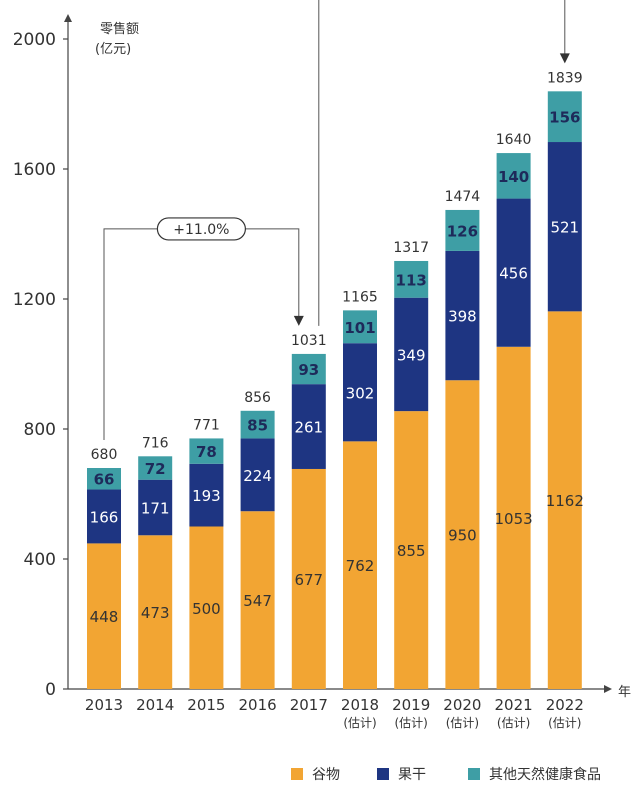 The height and width of the screenshot is (788, 639). I want to click on bar-value-label: 101, so click(359, 328).